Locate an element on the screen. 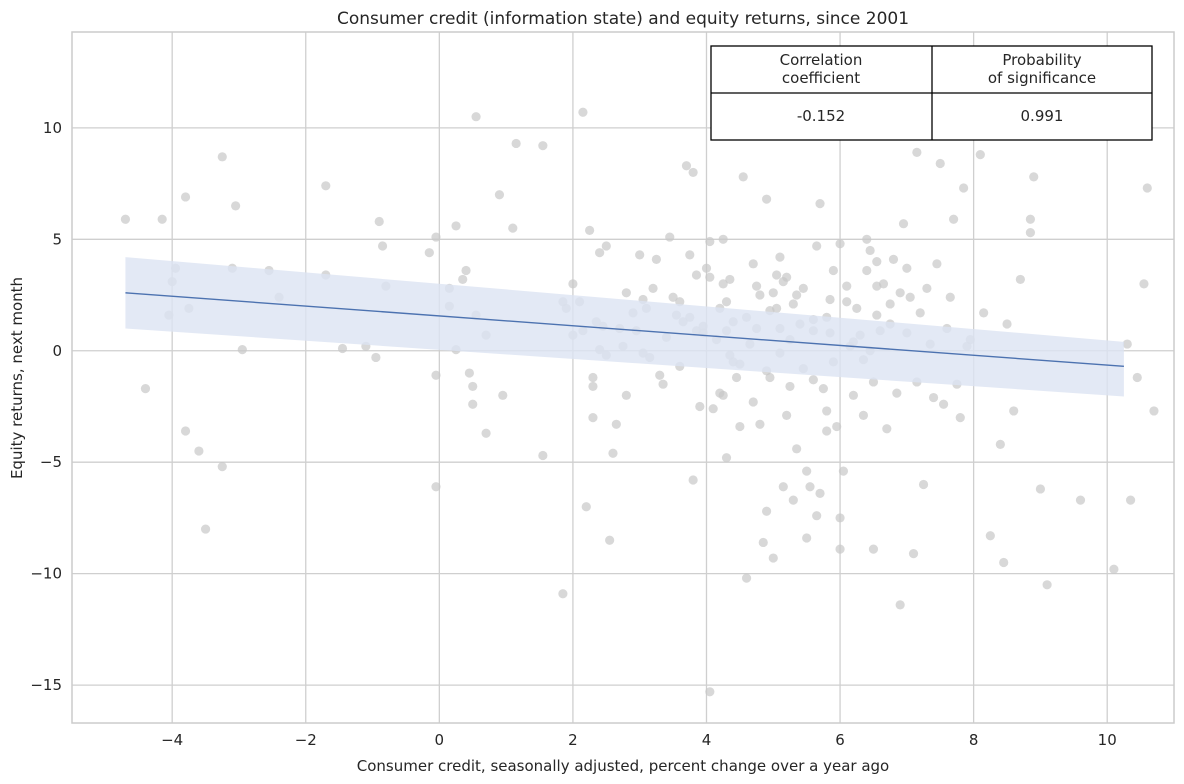  y-tick-label: 10 is located at coordinates (52, 128).